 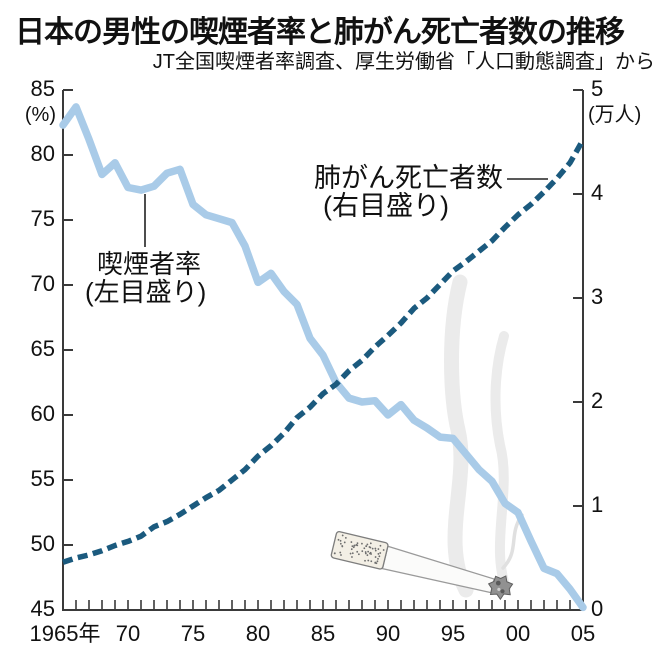 I want to click on source-note: JT全国喫煙者率調査、厚生労働省「人口動態調査」から, so click(x=403, y=62).